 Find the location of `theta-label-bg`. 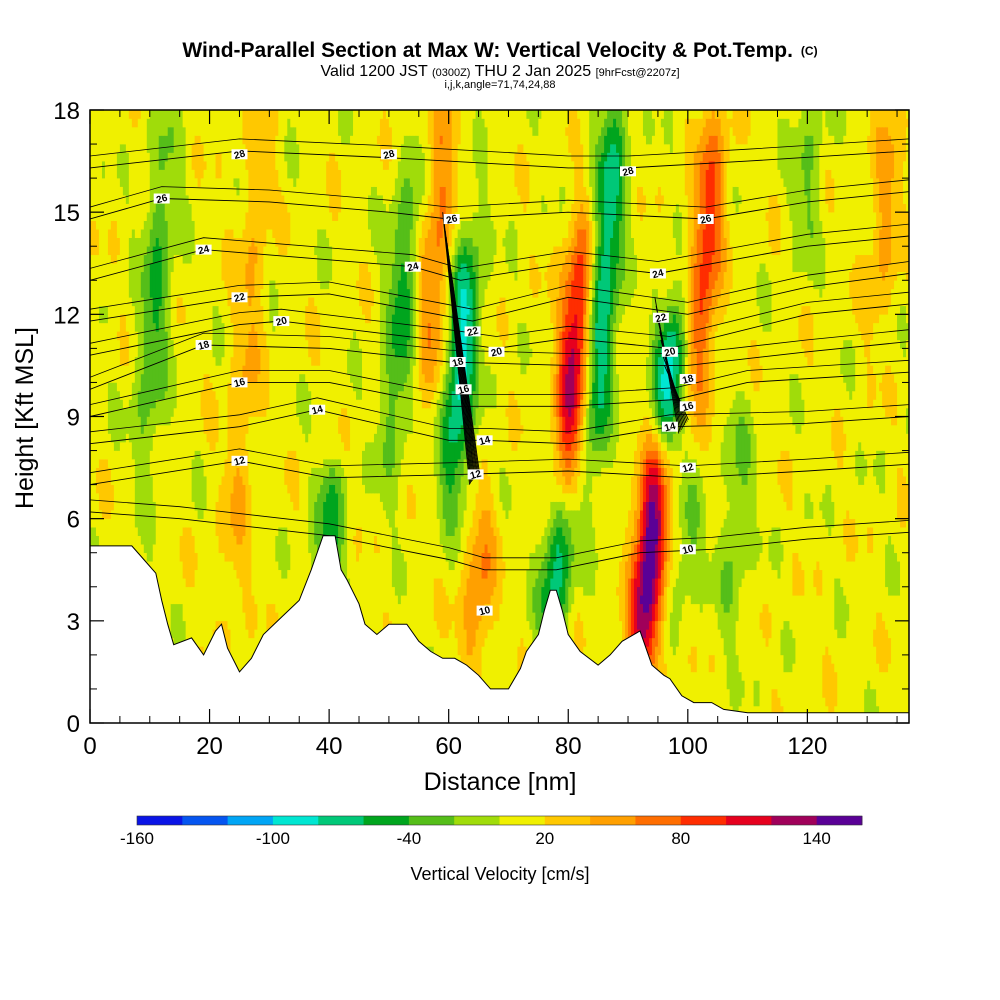

theta-label-bg is located at coordinates (203, 249).